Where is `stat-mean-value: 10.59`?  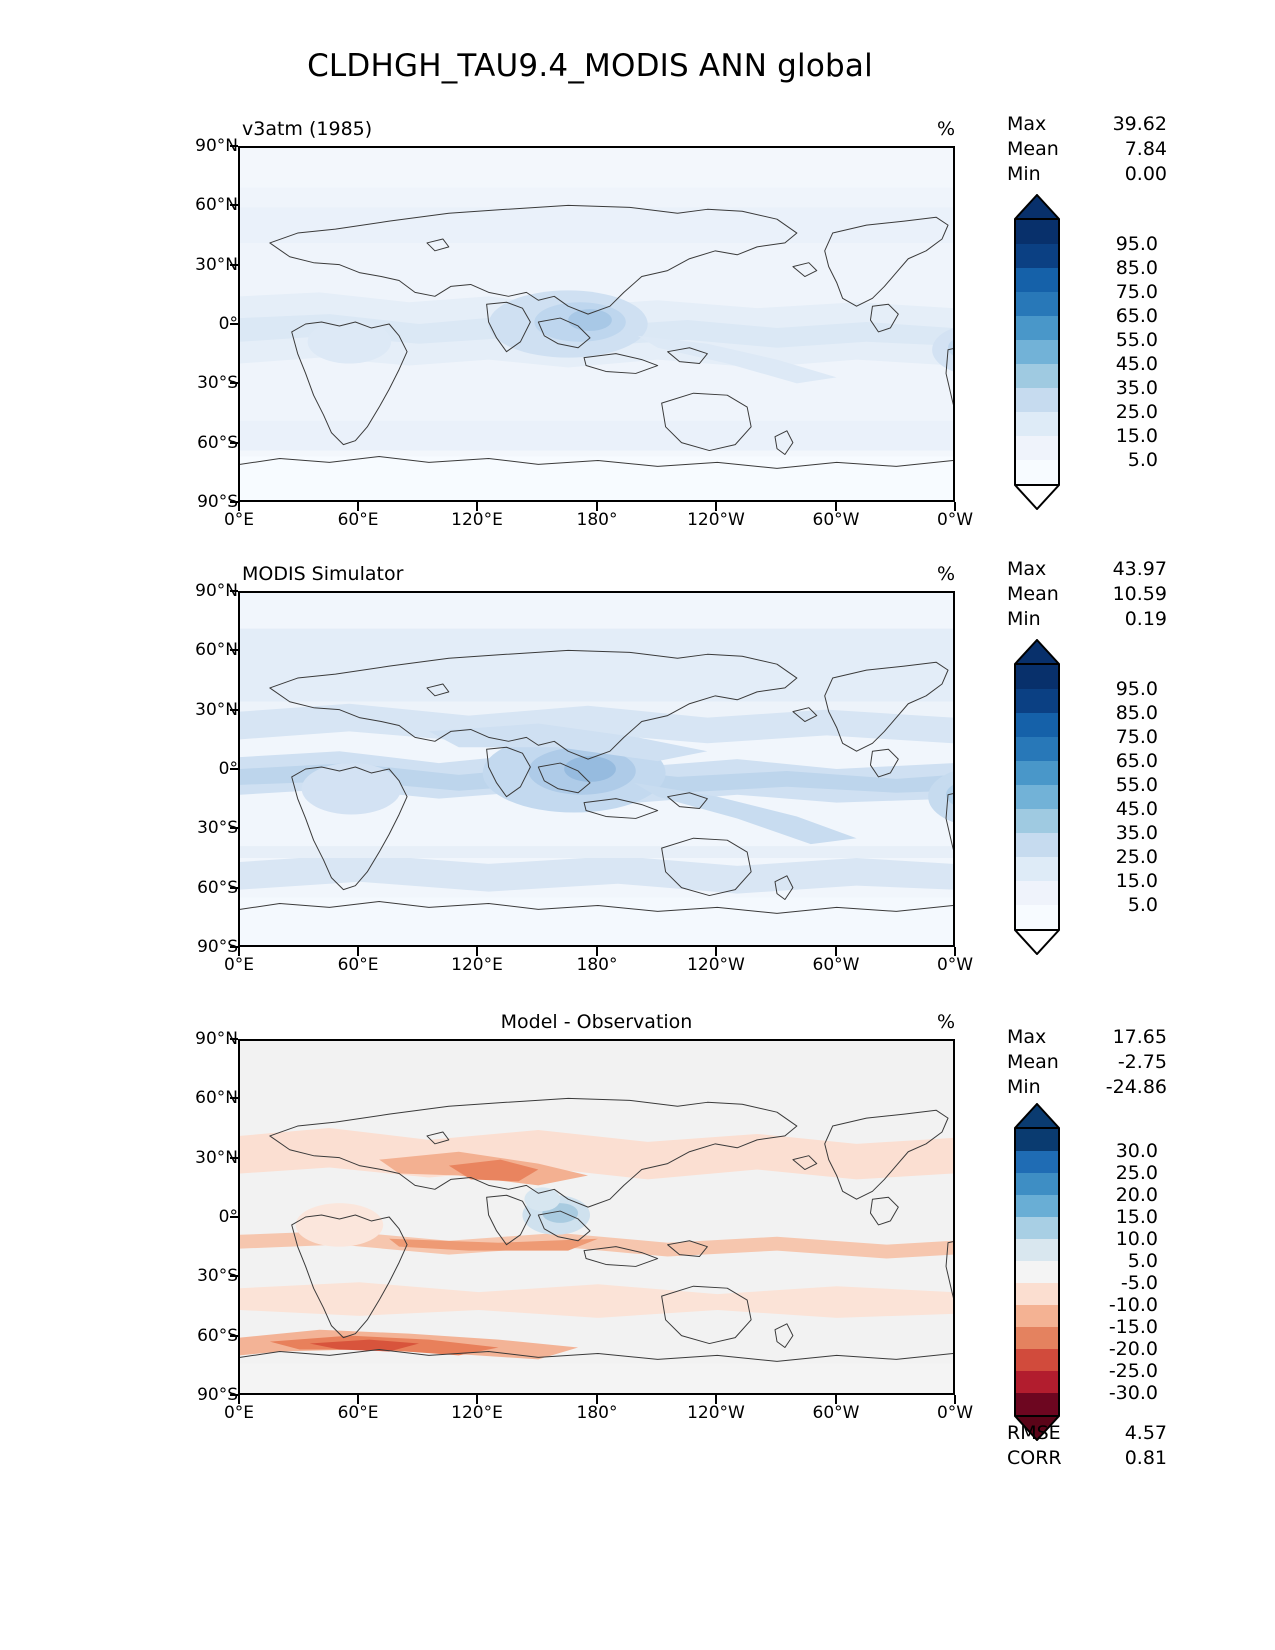 stat-mean-value: 10.59 is located at coordinates (1139, 594).